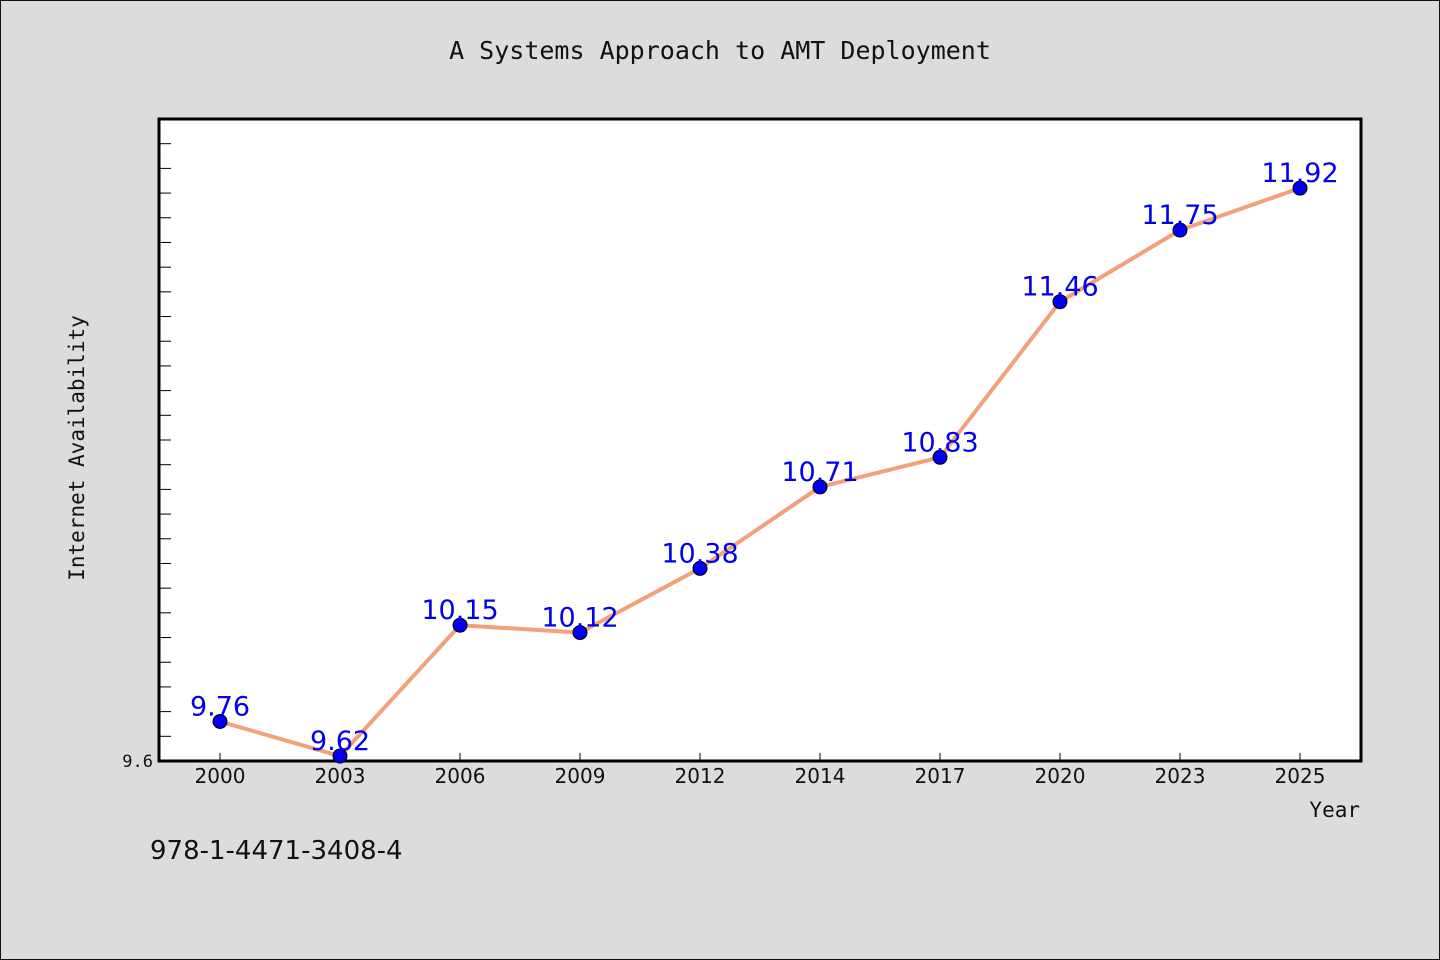 The image size is (1440, 960). I want to click on isbn-label: 978-1-4471-3408-4, so click(276, 851).